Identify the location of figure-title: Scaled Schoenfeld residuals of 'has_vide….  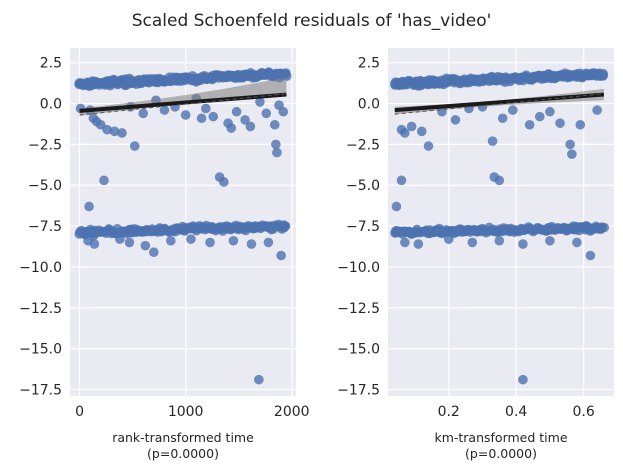
(312, 21).